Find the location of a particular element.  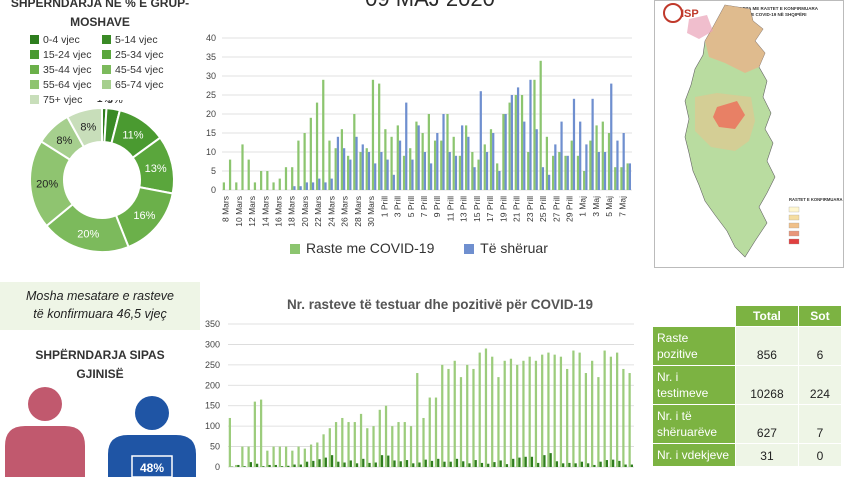

age-legend-label: 75+ vjec is located at coordinates (63, 100).